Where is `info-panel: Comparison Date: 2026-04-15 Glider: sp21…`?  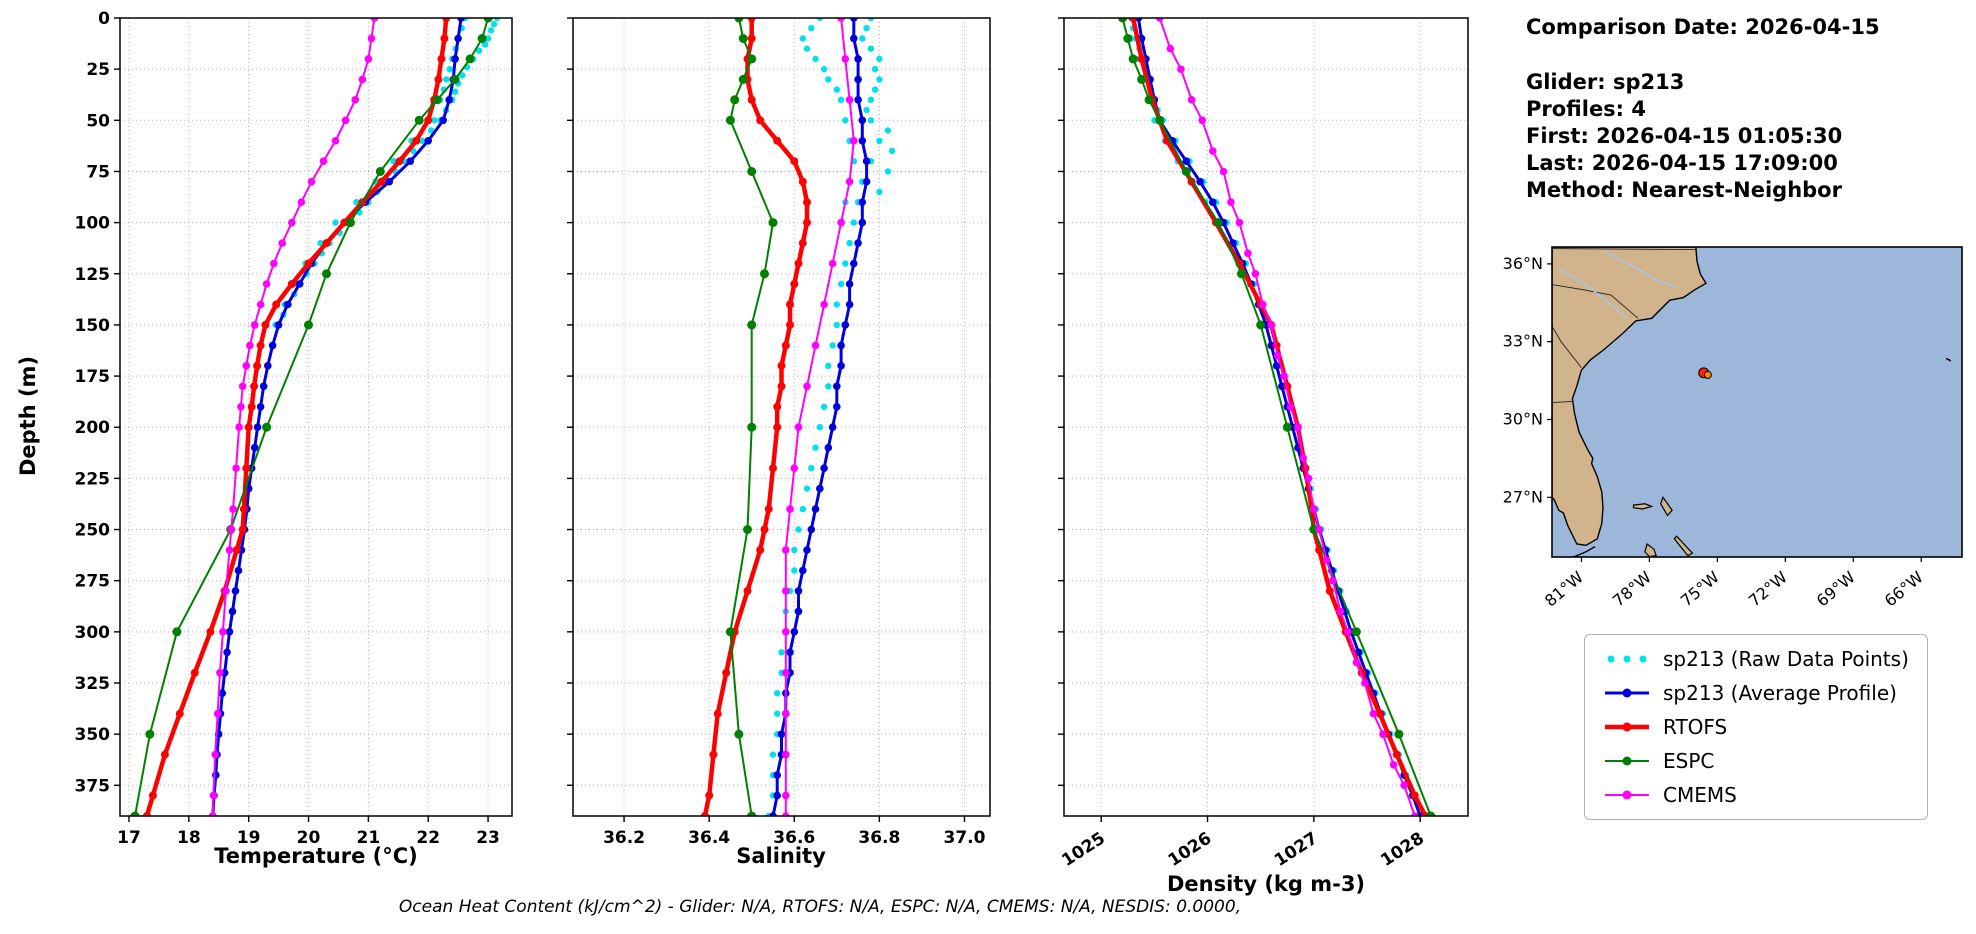
info-panel: Comparison Date: 2026-04-15 Glider: sp21… is located at coordinates (1703, 109).